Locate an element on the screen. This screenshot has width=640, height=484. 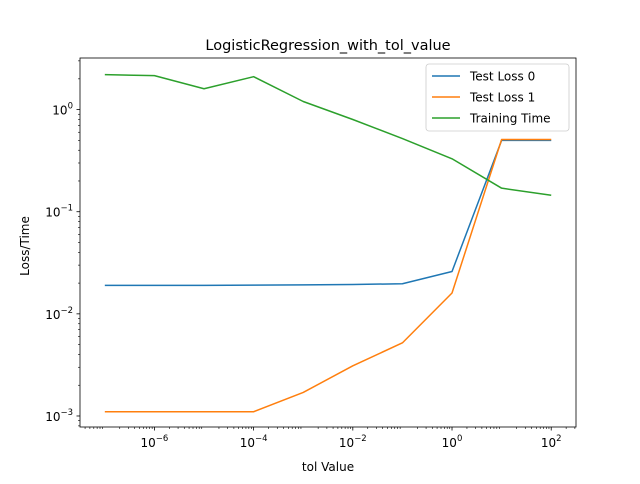
x-tick-label: 10⁰ is located at coordinates (452, 442).